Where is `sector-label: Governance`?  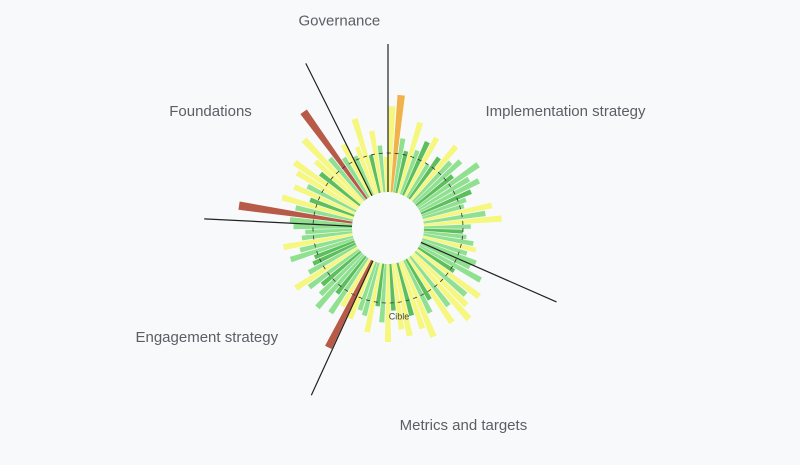
sector-label: Governance is located at coordinates (340, 21).